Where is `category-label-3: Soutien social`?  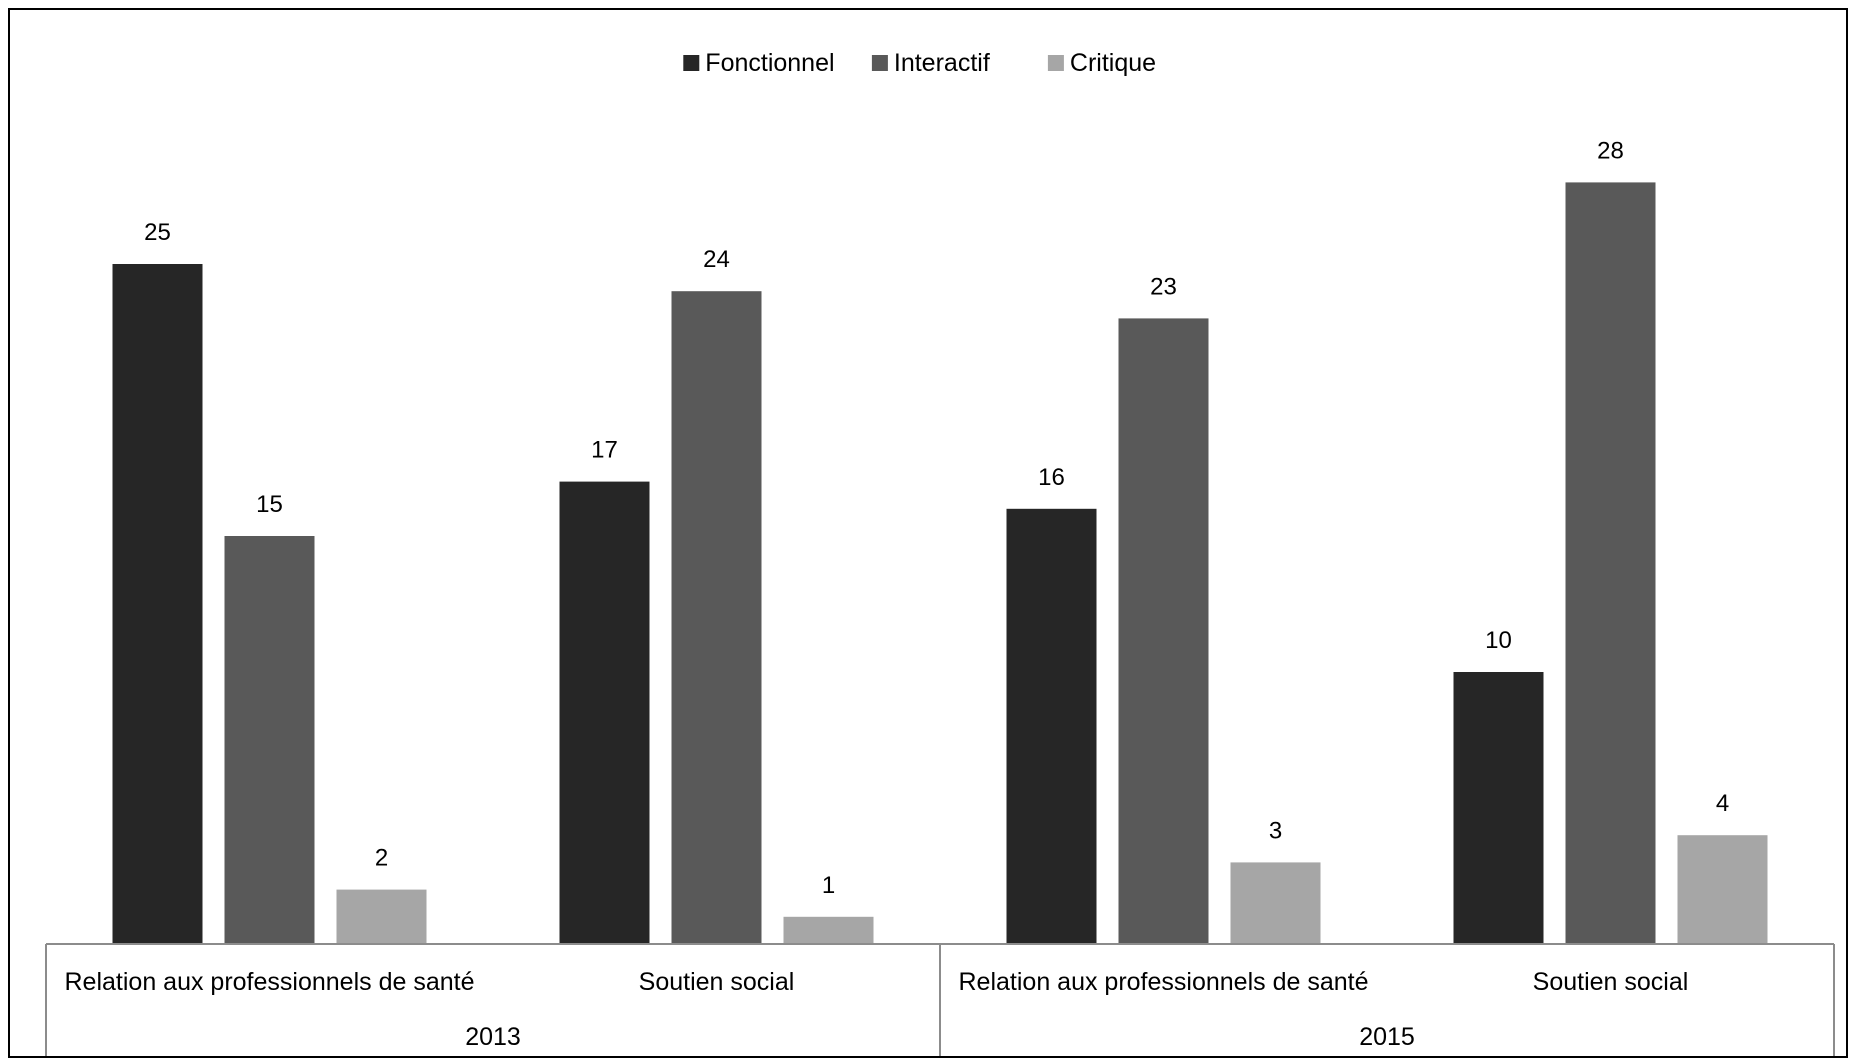 category-label-3: Soutien social is located at coordinates (1611, 982).